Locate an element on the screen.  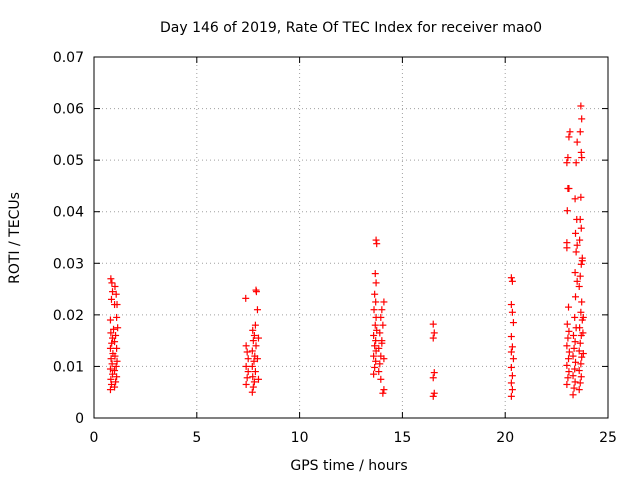
y-axis-label: ROTI / TECUs is located at coordinates (15, 238).